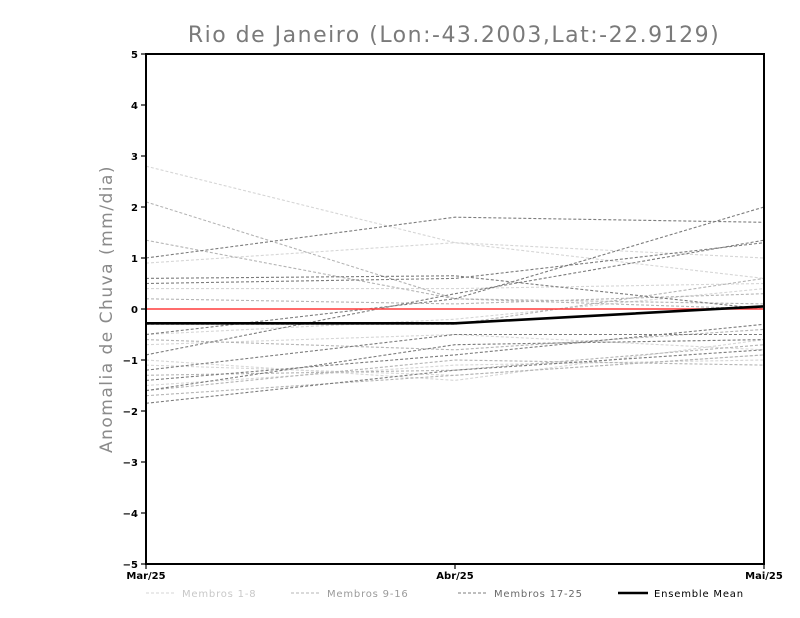 Image resolution: width=800 pixels, height=618 pixels. What do you see at coordinates (538, 594) in the screenshot?
I see `legend-label: Membros 17-25` at bounding box center [538, 594].